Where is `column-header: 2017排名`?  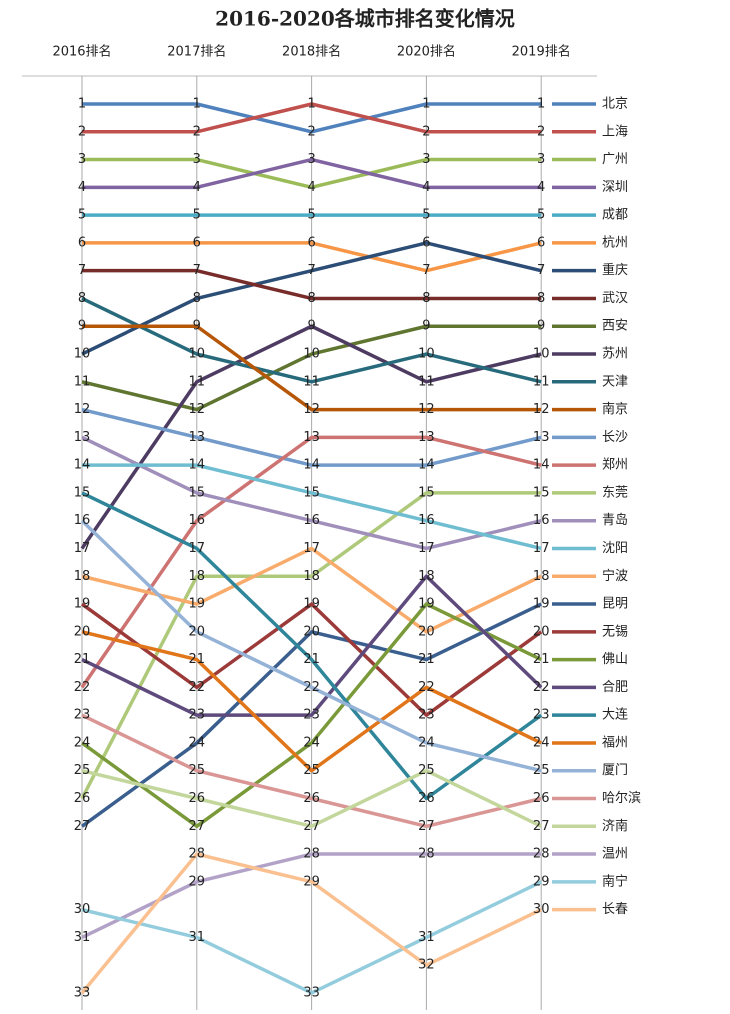
column-header: 2017排名 is located at coordinates (196, 52).